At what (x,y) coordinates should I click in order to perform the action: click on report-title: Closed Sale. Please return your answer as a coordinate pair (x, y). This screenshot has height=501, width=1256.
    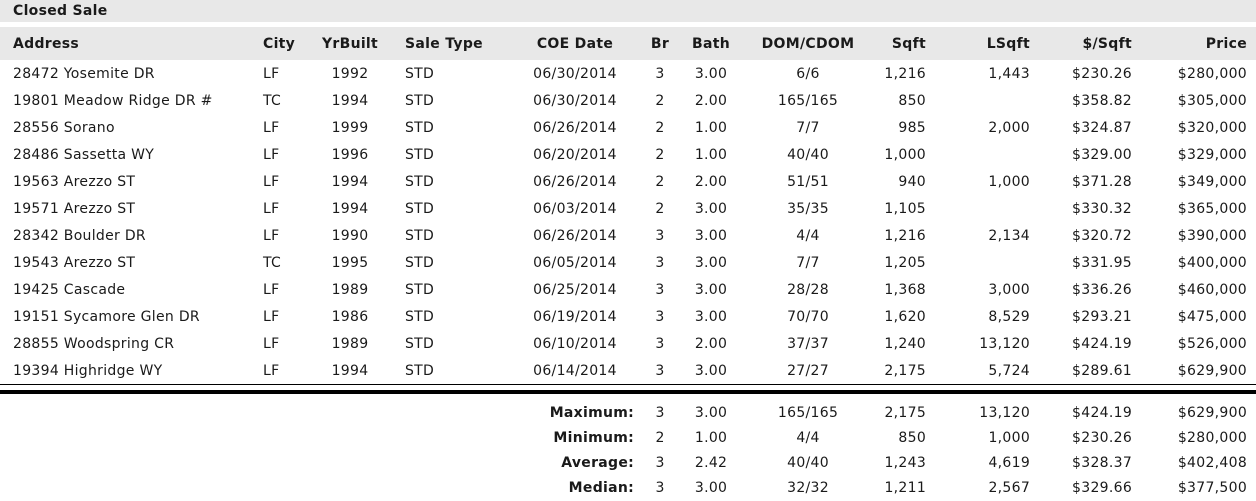
    Looking at the image, I should click on (60, 11).